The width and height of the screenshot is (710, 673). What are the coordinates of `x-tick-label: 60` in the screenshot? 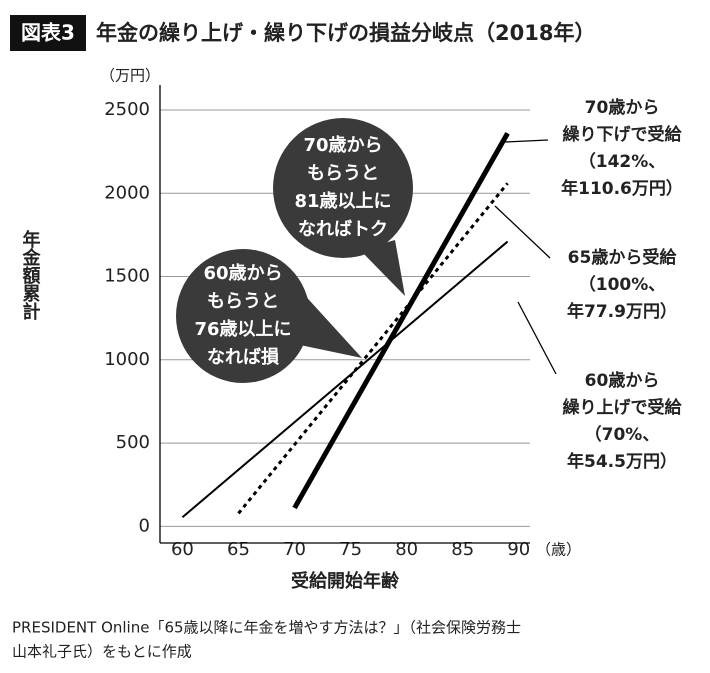 It's located at (182, 549).